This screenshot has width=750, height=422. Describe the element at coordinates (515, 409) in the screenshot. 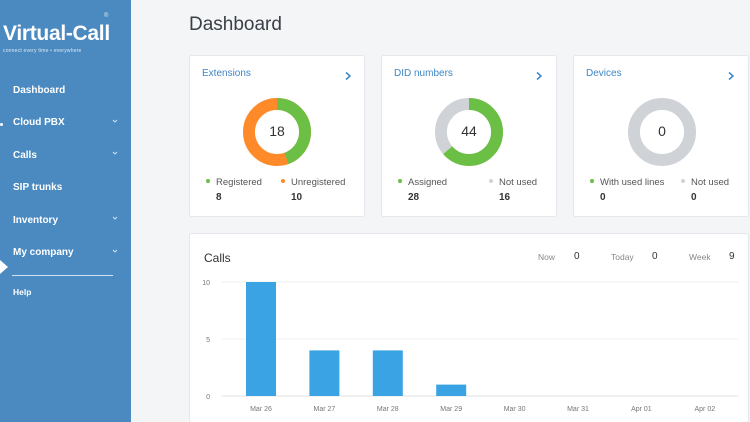

I see `x-tick-label: Mar 30` at that location.